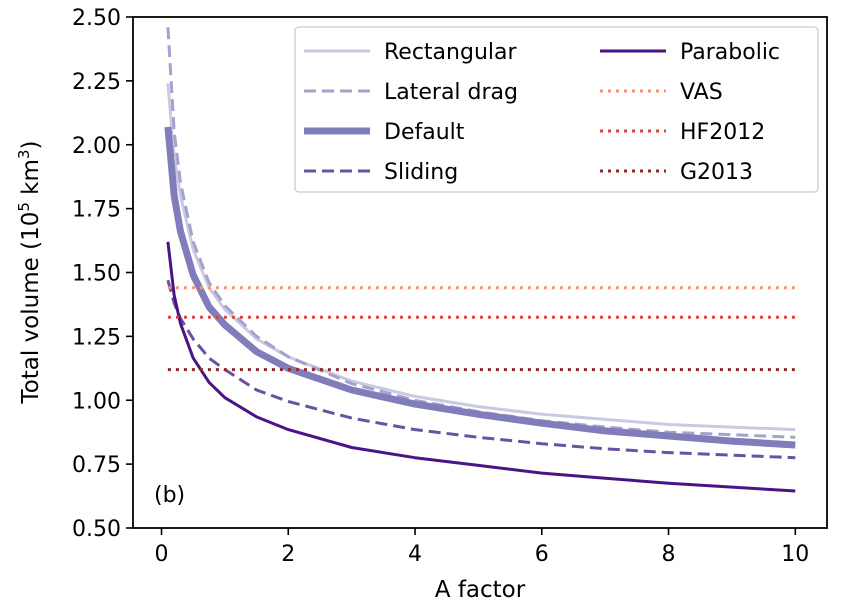 This screenshot has width=847, height=607. What do you see at coordinates (169, 495) in the screenshot?
I see `panel-label: (b)` at bounding box center [169, 495].